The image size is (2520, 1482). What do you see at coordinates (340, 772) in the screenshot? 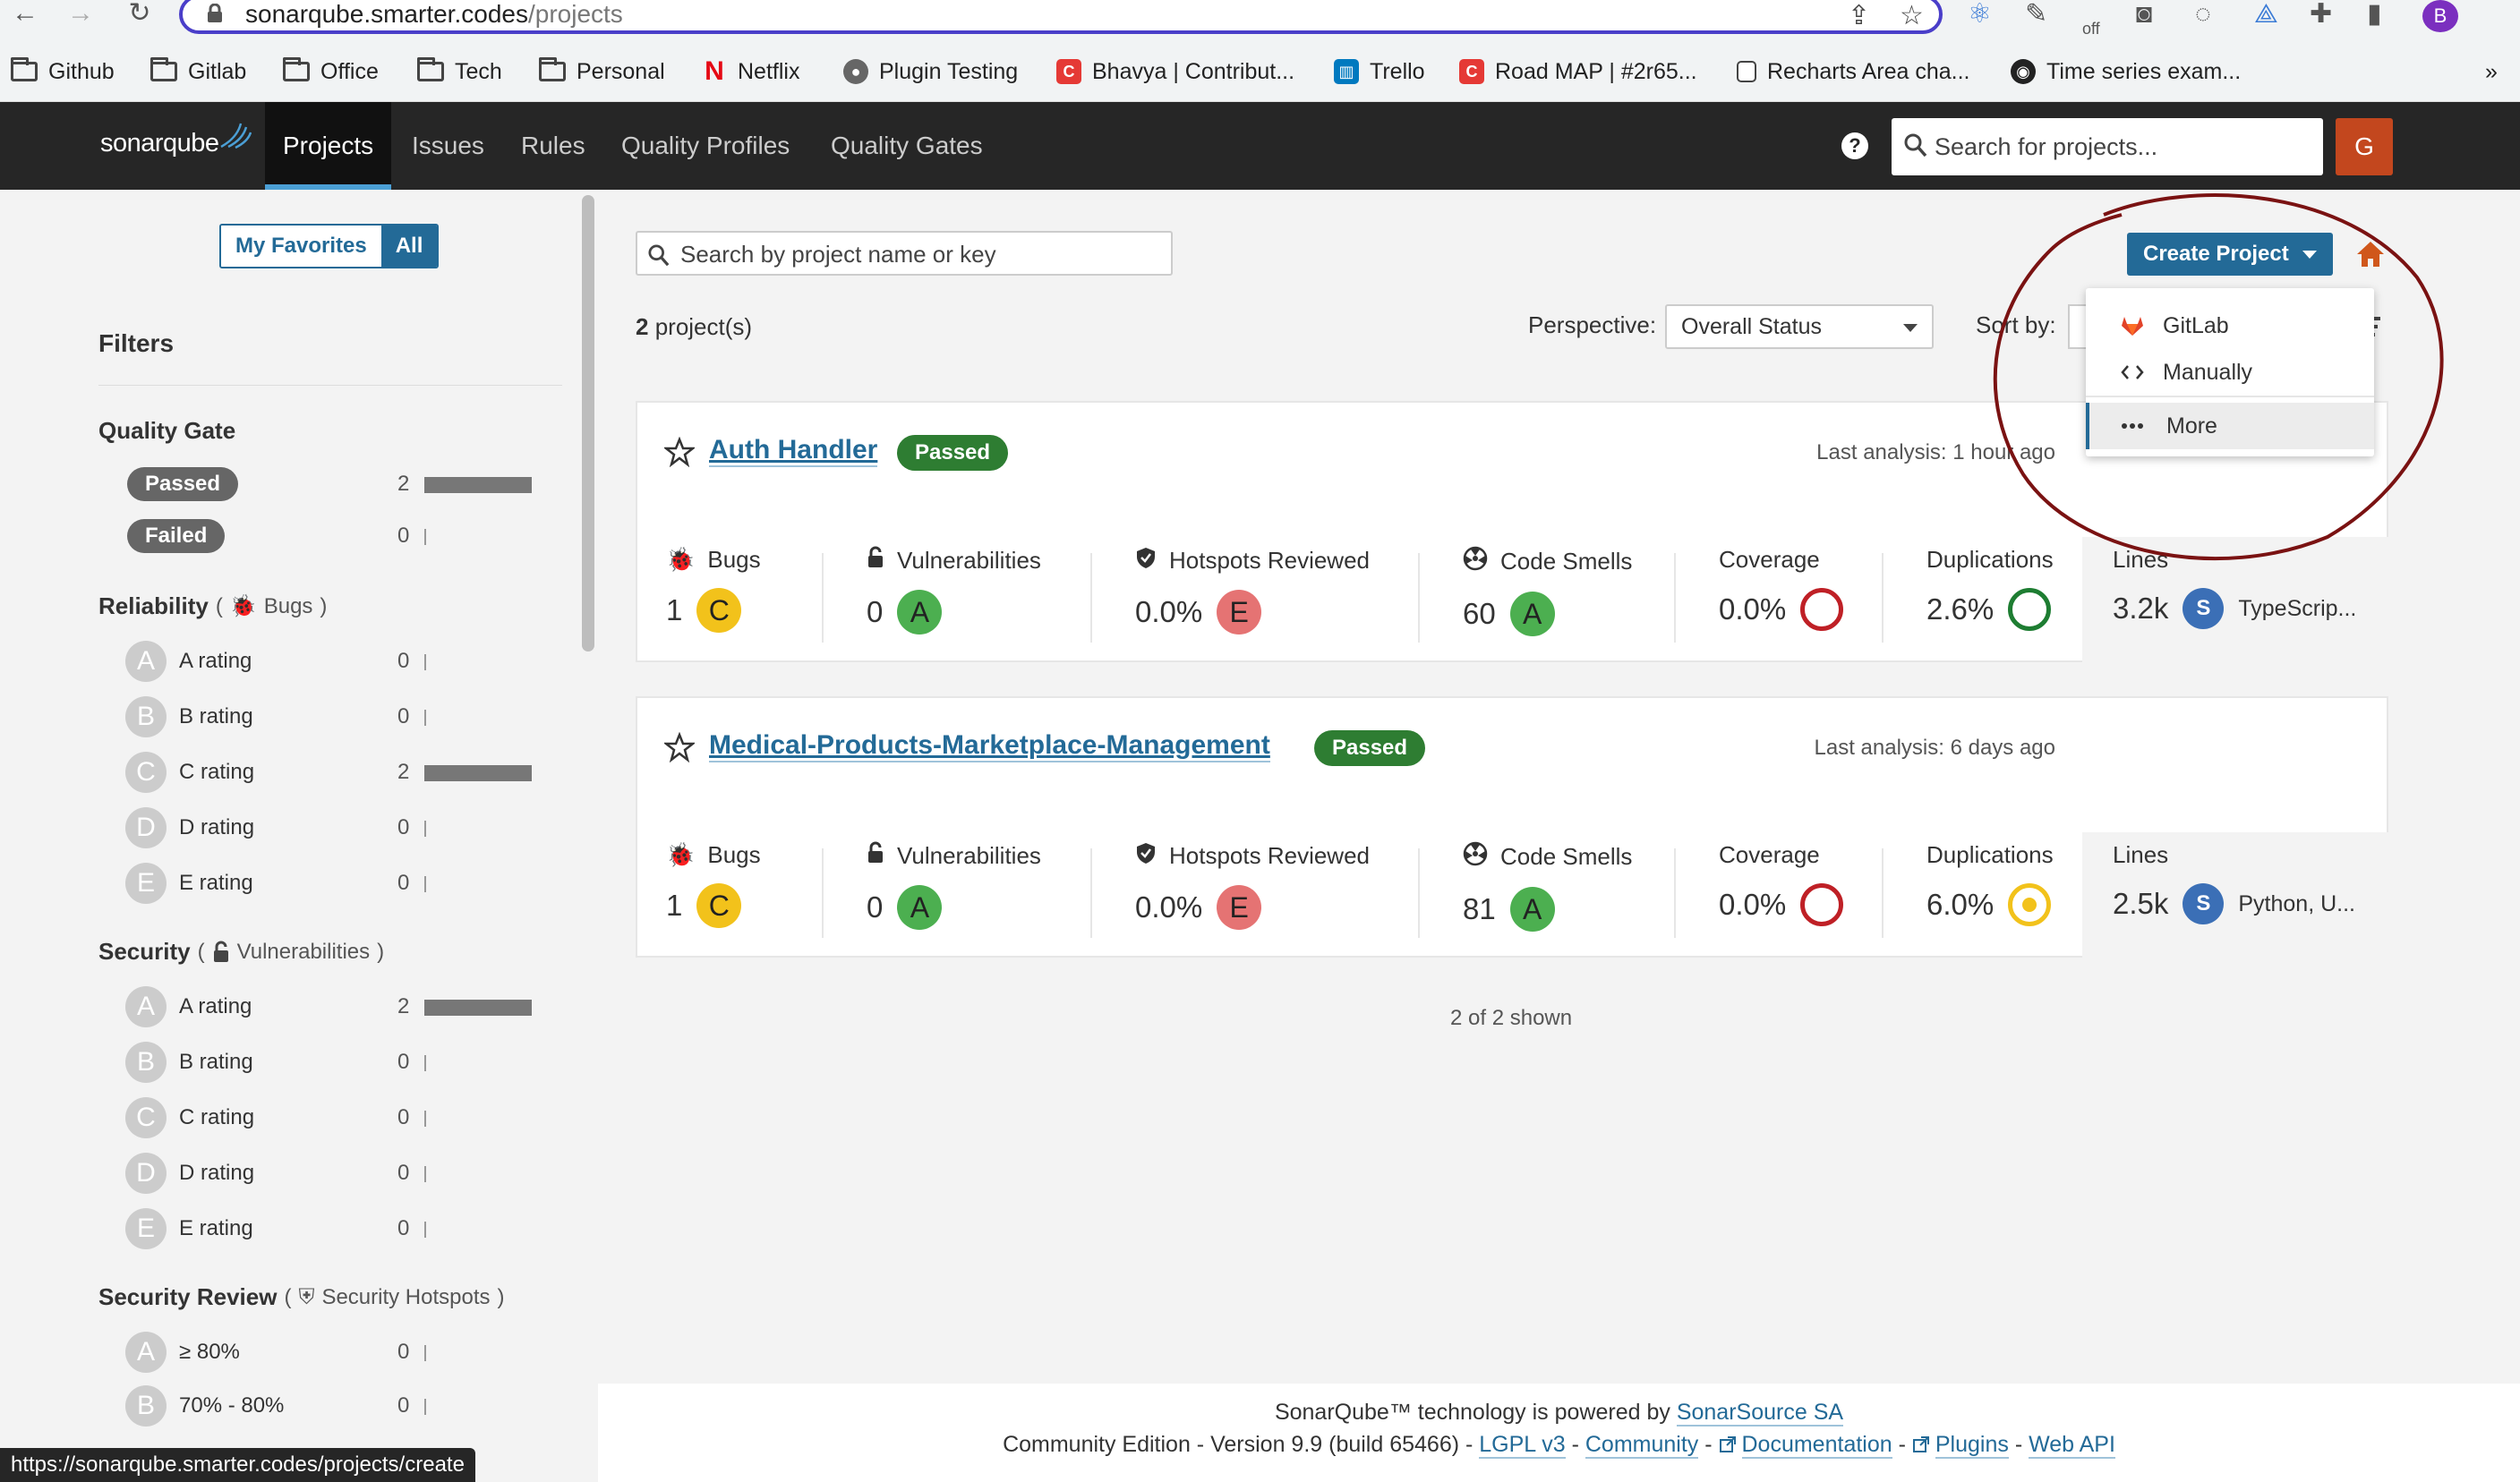
I see `facet-row: C C rating 2` at bounding box center [340, 772].